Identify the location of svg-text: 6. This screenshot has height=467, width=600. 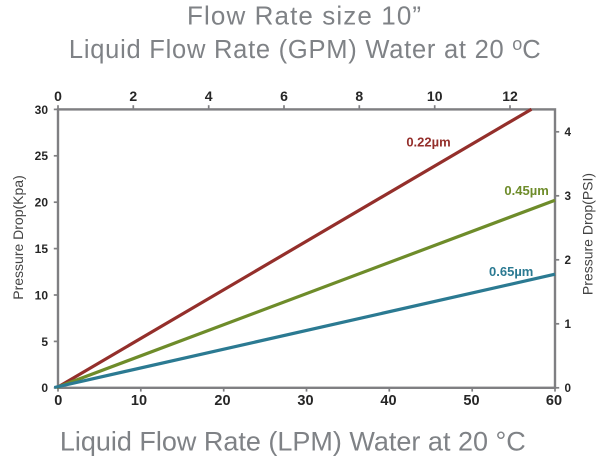
(284, 96).